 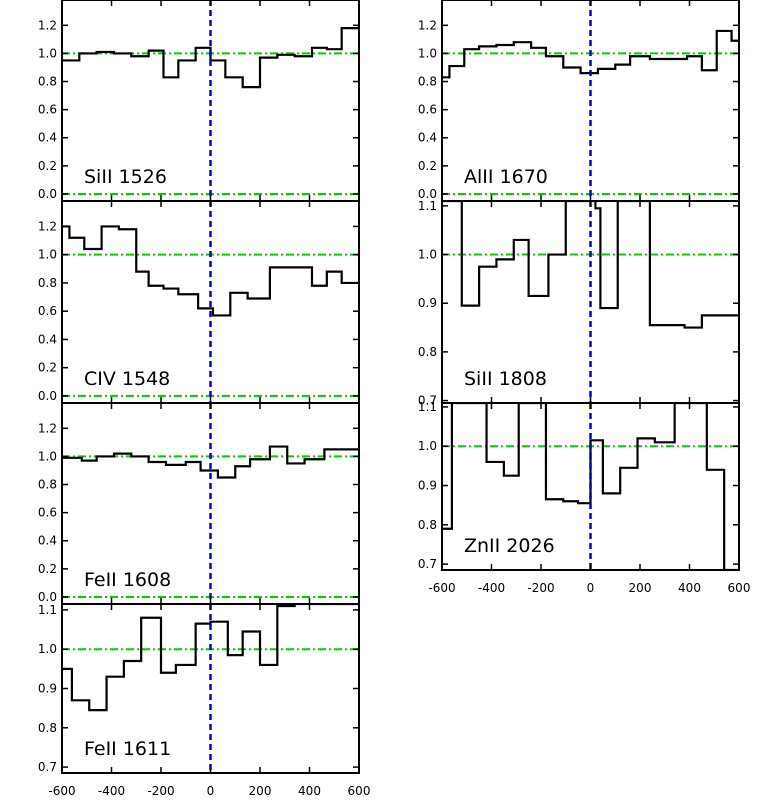 What do you see at coordinates (505, 379) in the screenshot?
I see `ion-label: SiII 1808` at bounding box center [505, 379].